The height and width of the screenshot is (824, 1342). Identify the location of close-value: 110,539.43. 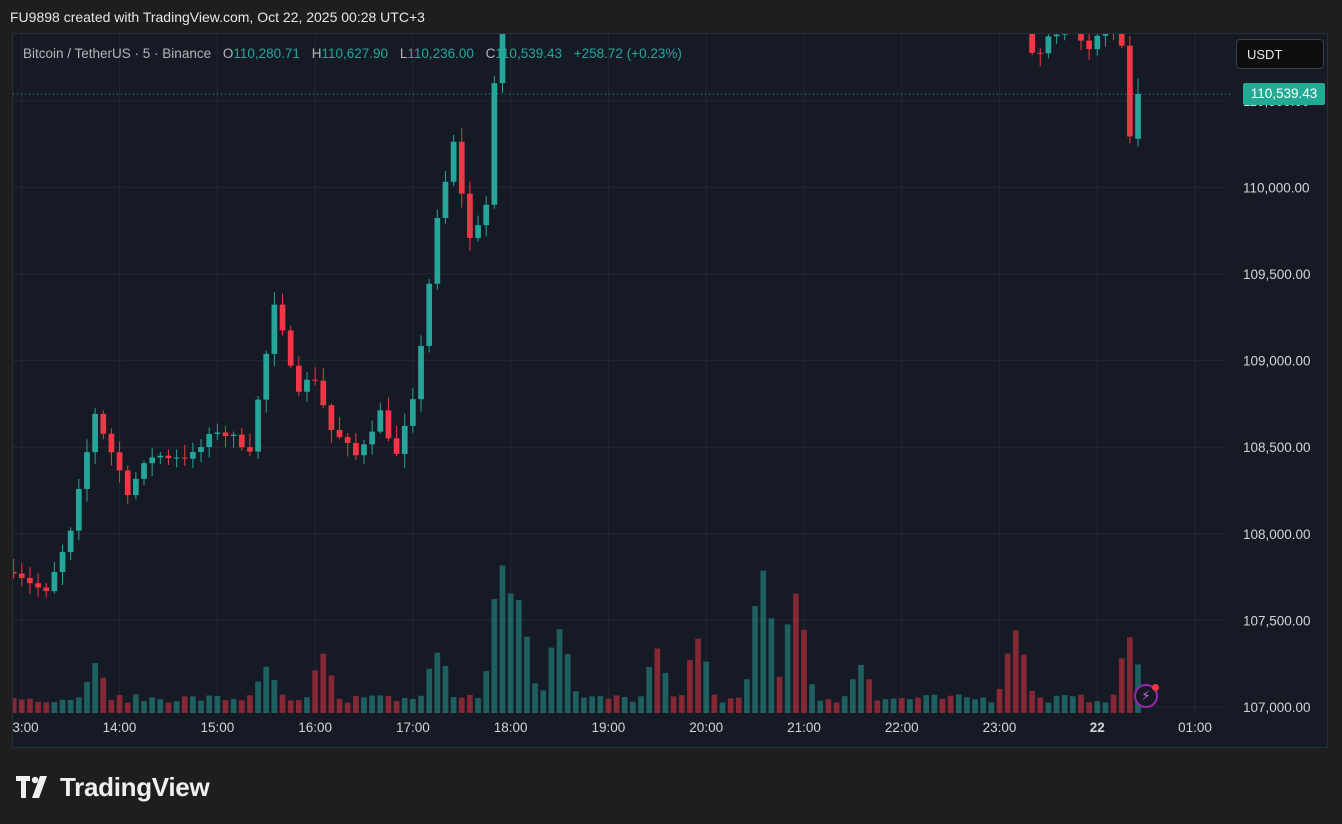
(528, 53).